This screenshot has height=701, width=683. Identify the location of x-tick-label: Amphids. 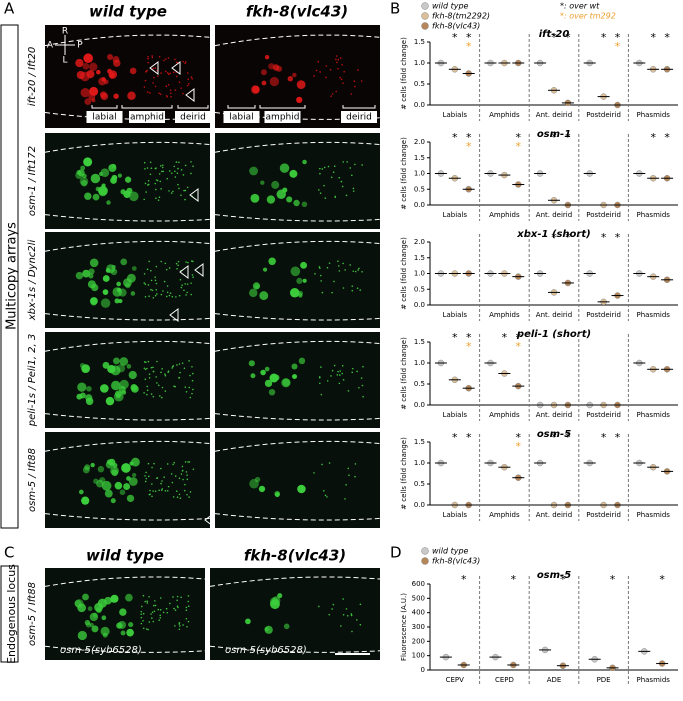
(504, 315).